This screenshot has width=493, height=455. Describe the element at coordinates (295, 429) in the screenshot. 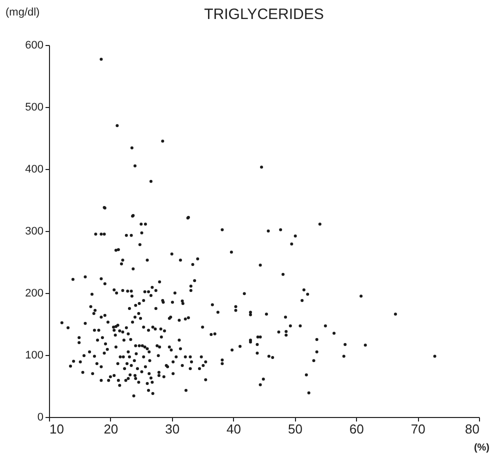

I see `x-tick-label: 50` at that location.